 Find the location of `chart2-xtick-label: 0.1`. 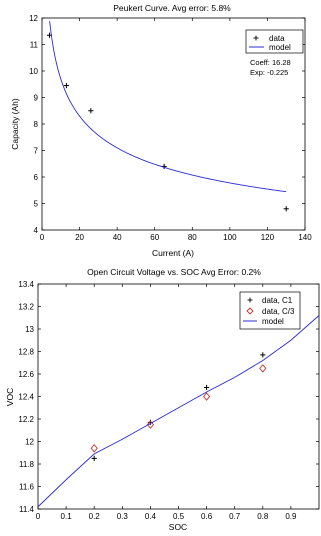

chart2-xtick-label: 0.1 is located at coordinates (67, 516).